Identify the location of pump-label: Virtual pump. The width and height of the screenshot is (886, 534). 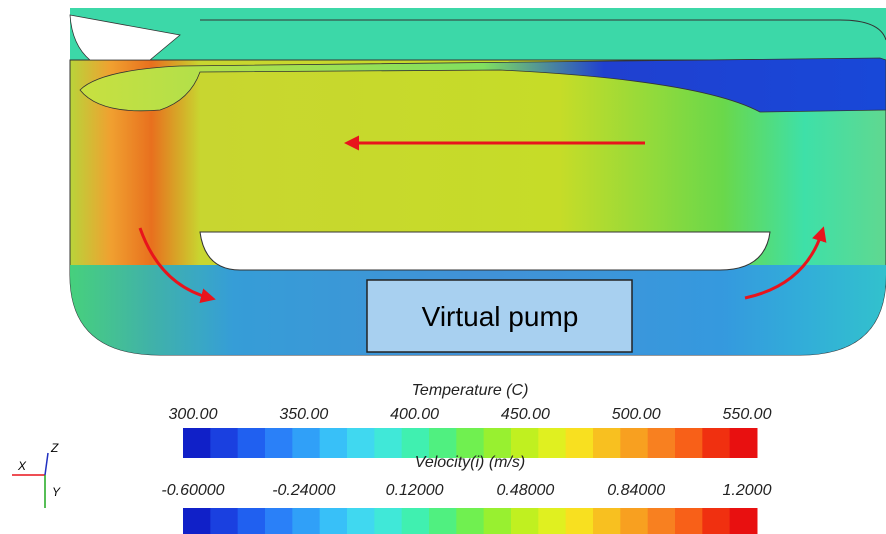
(500, 316).